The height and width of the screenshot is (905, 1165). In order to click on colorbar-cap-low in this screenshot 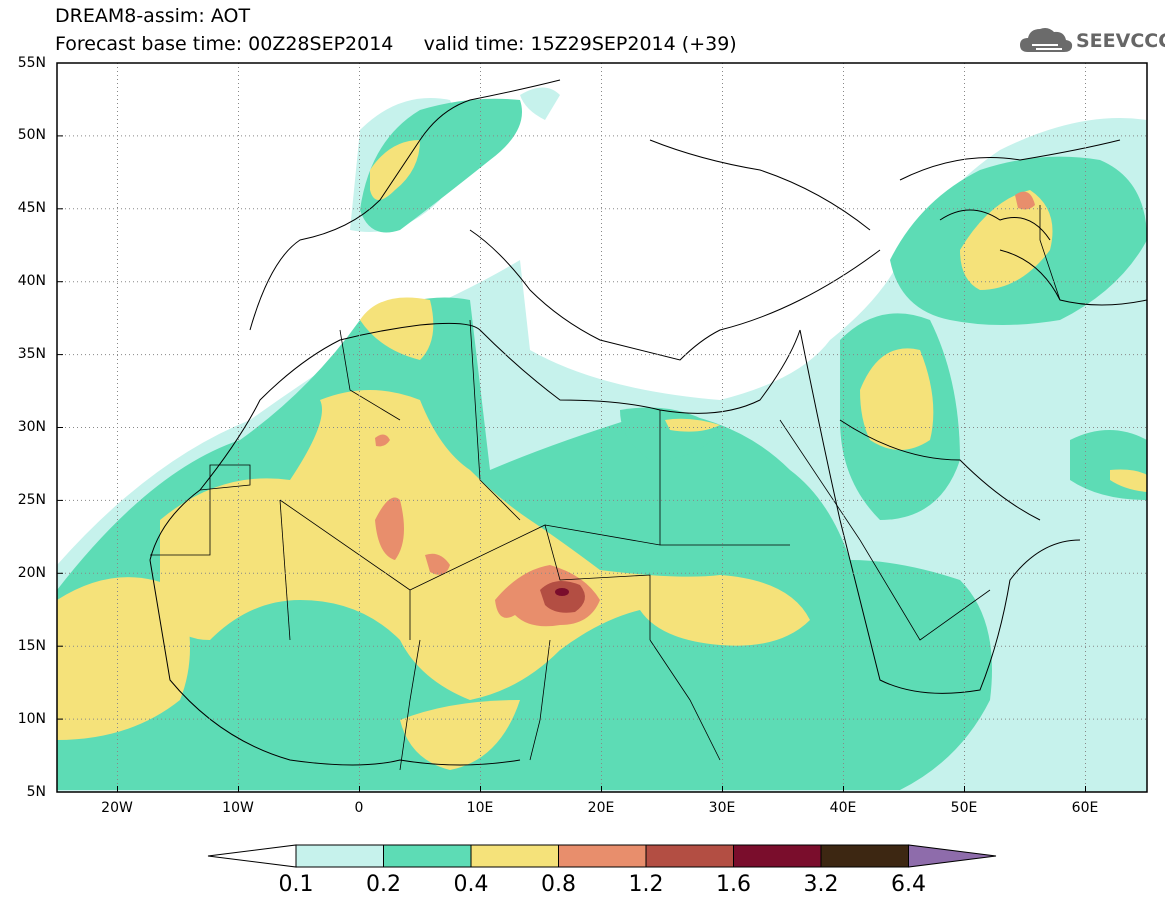, I will do `click(252, 856)`.